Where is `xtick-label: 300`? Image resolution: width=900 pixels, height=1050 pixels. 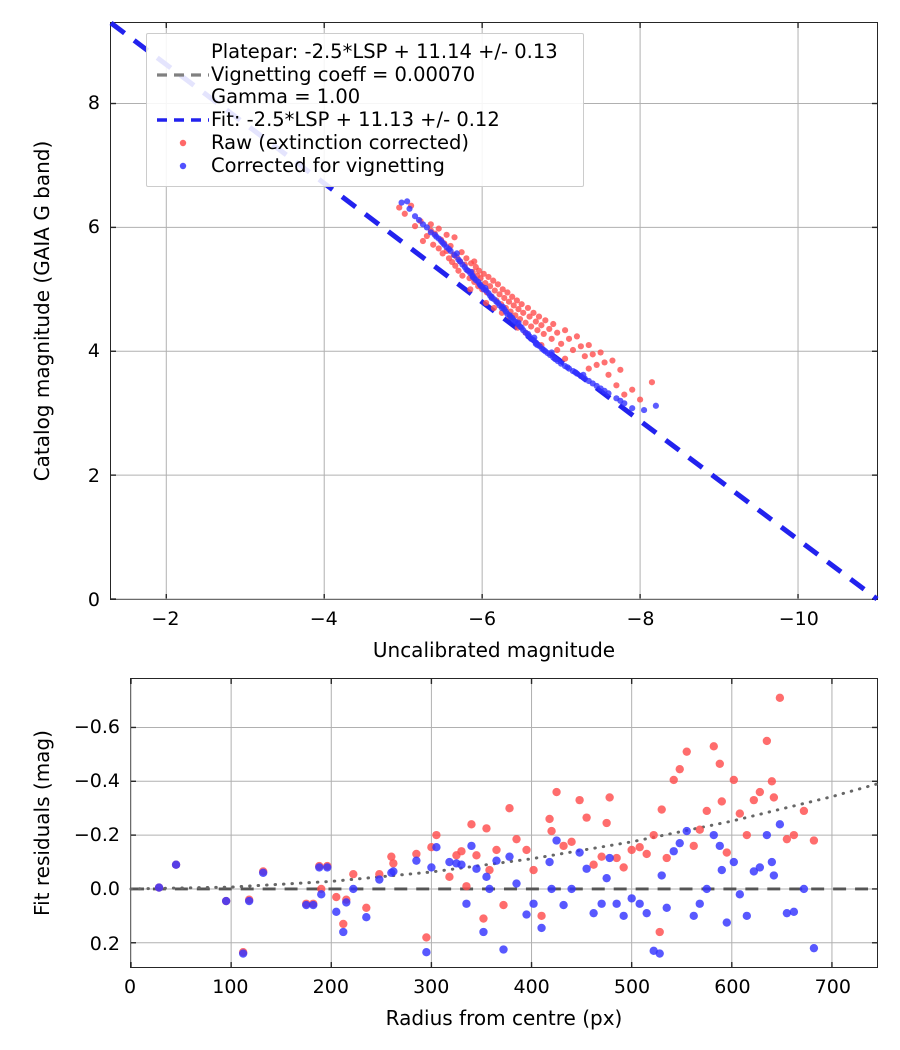
xtick-label: 300 is located at coordinates (431, 987).